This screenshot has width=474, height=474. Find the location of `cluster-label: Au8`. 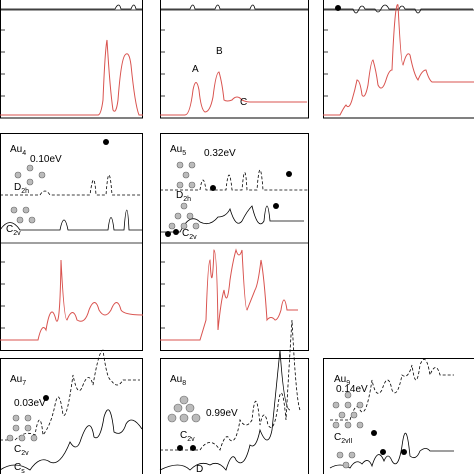

cluster-label: Au8 is located at coordinates (178, 380).